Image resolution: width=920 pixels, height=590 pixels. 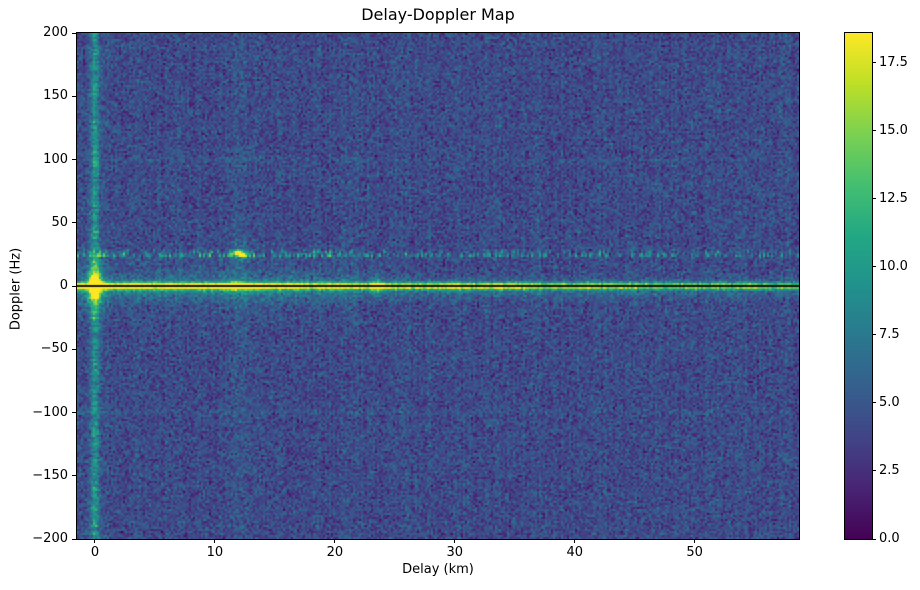 What do you see at coordinates (889, 538) in the screenshot?
I see `colorbar-tick-label: 0.0` at bounding box center [889, 538].